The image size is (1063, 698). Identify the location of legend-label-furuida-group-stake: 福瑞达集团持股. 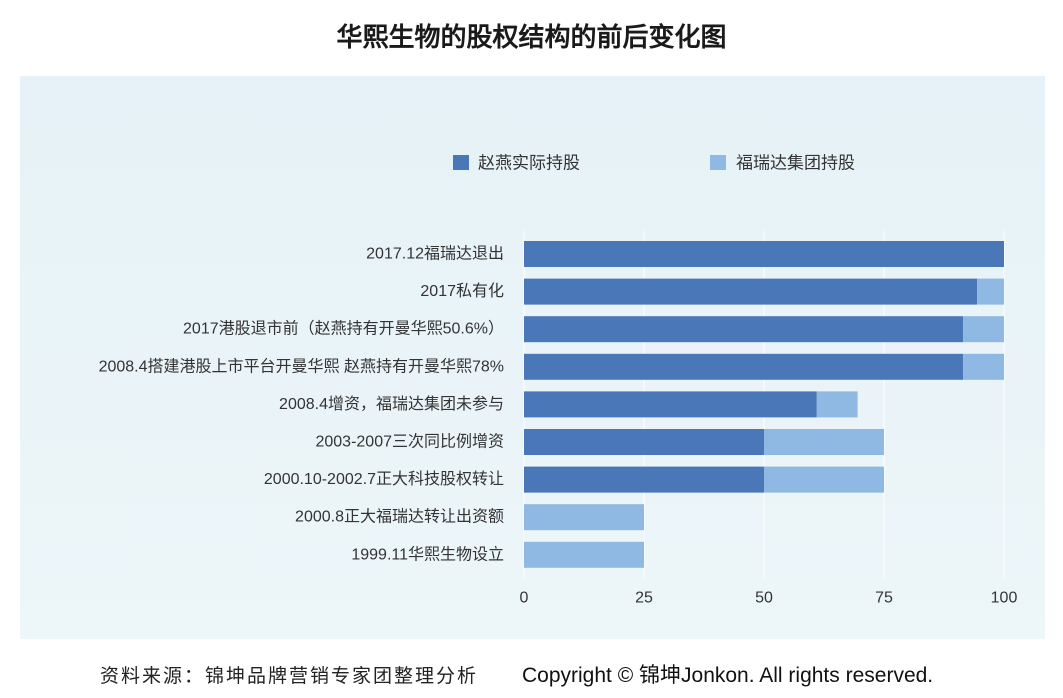
(795, 163).